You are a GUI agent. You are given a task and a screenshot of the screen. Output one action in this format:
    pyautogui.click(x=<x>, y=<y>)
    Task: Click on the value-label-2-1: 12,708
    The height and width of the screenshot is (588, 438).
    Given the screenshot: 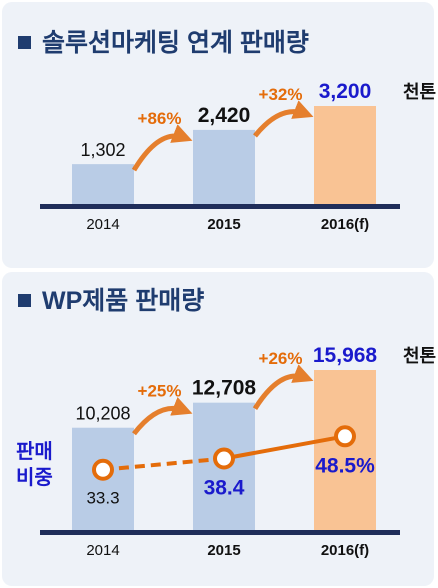 What is the action you would take?
    pyautogui.click(x=224, y=388)
    